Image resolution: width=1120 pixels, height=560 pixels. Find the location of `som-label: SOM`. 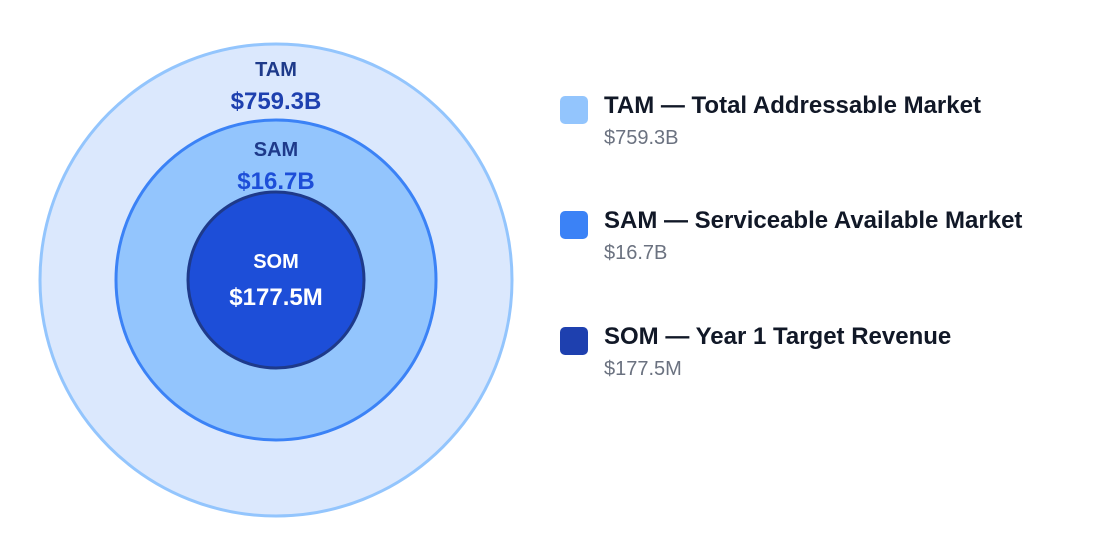

som-label: SOM is located at coordinates (276, 262).